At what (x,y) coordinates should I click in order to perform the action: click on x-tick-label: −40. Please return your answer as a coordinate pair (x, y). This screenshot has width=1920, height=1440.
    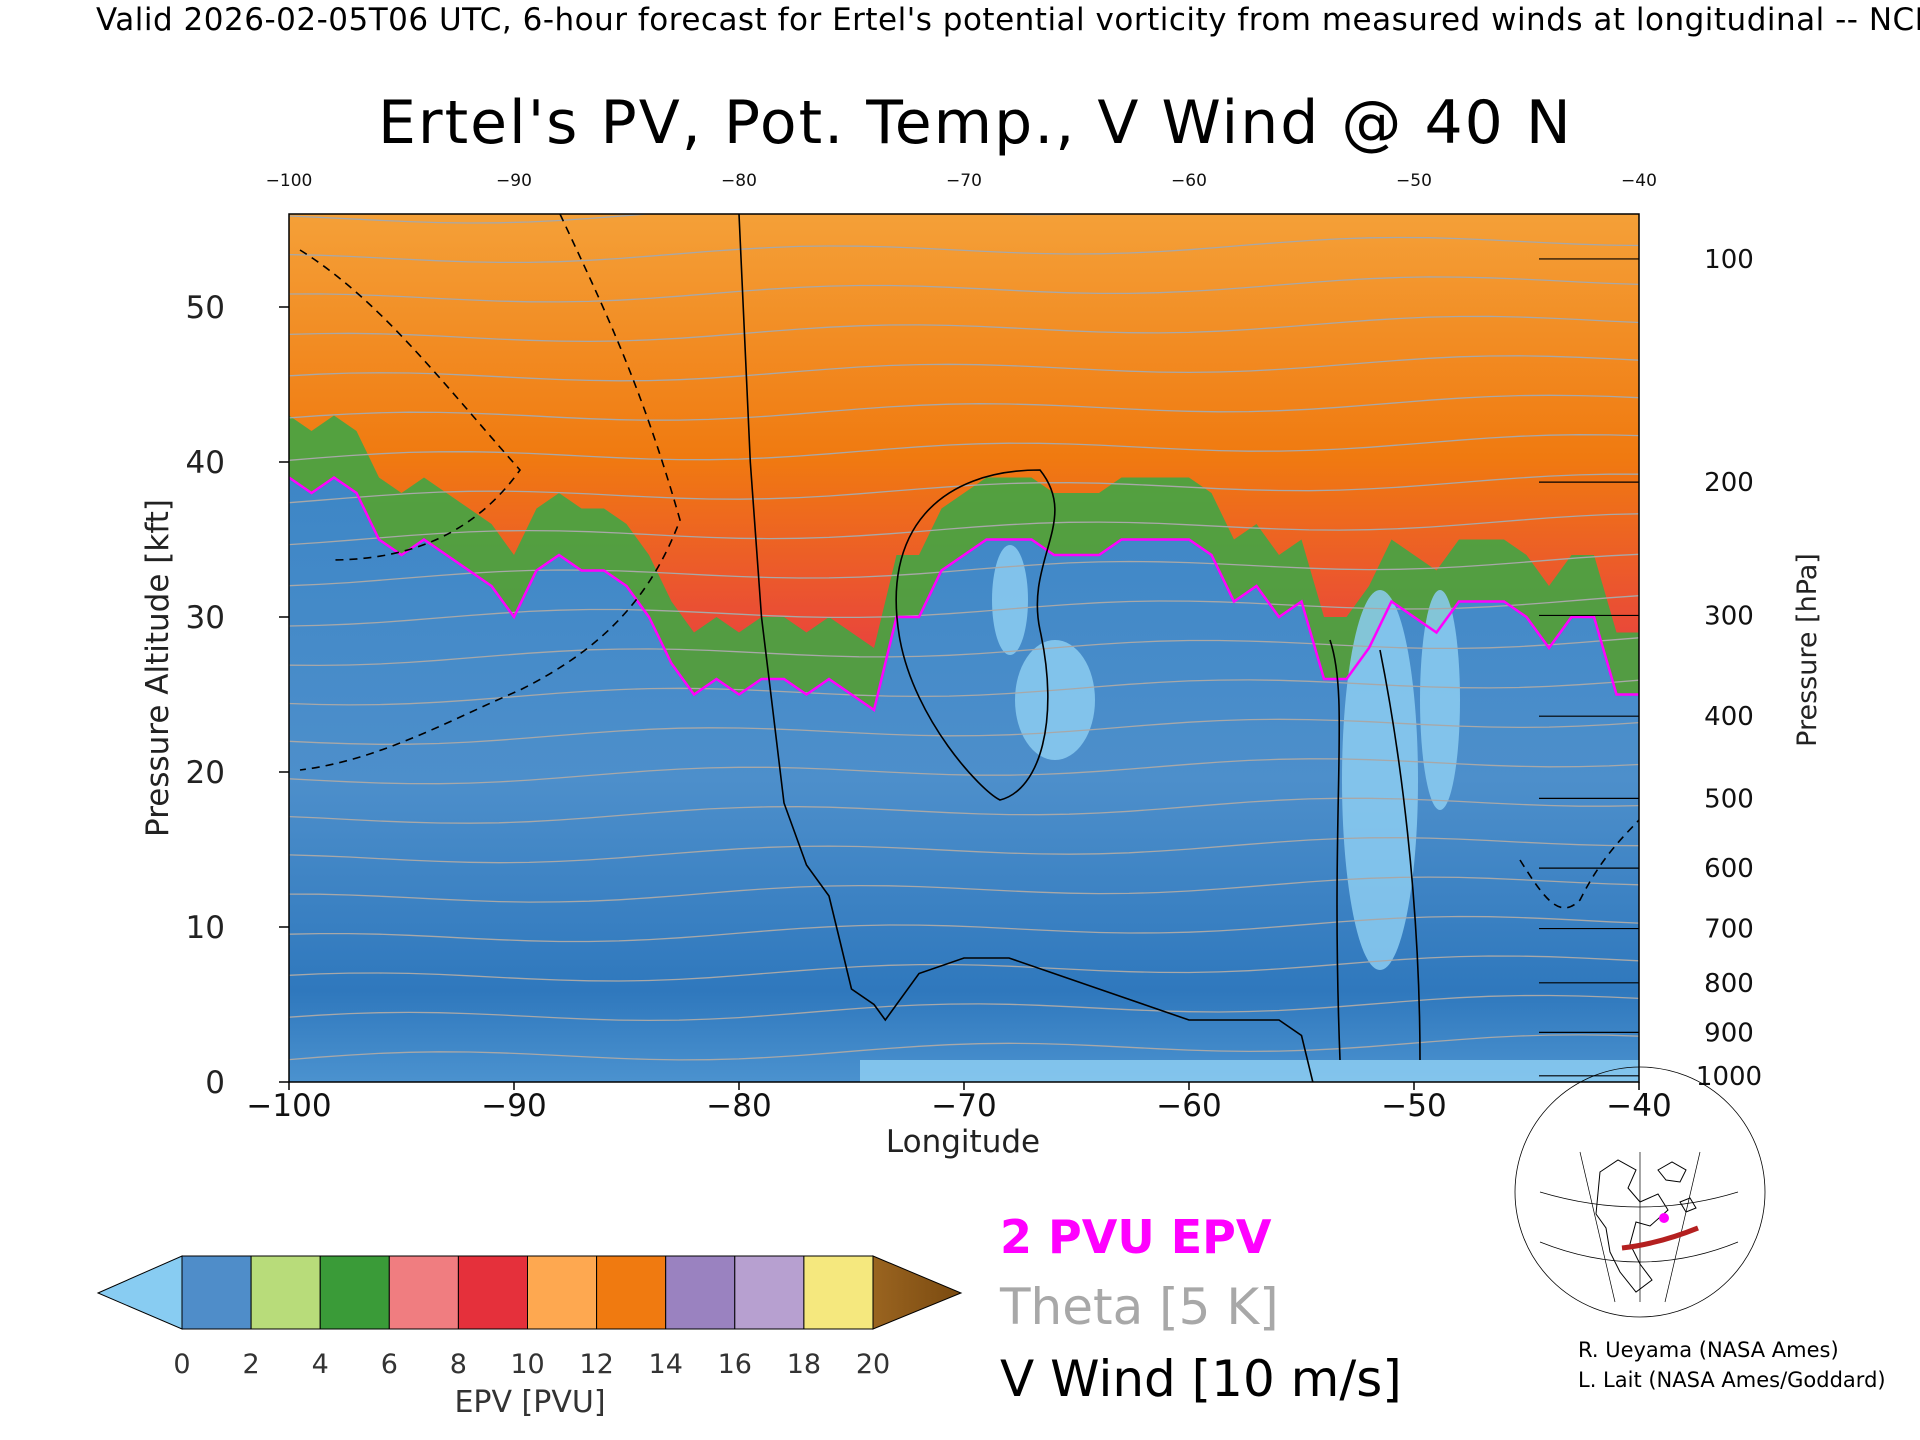
    Looking at the image, I should click on (1638, 1106).